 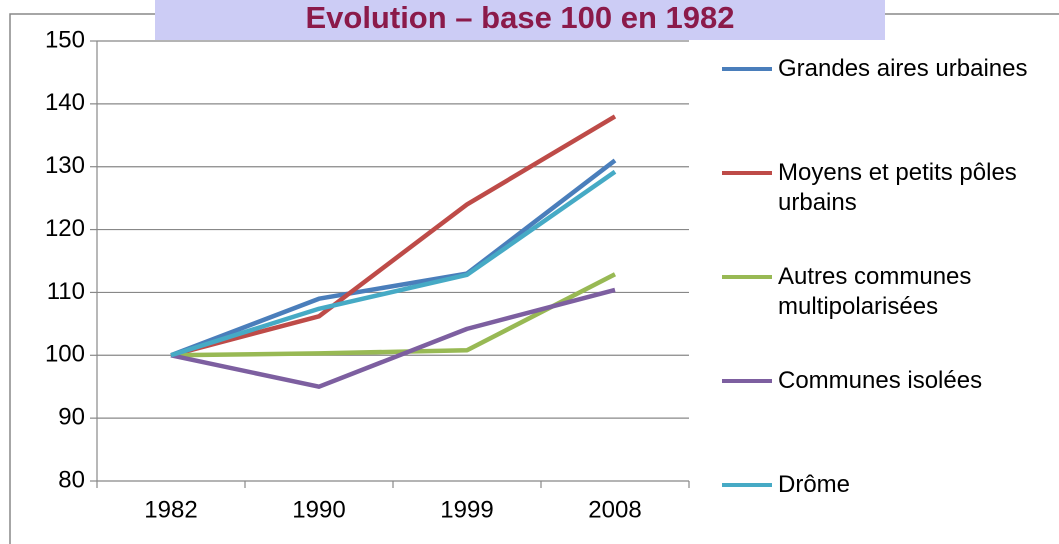 I want to click on legend-label: Autres communes multipolarisées, so click(x=875, y=291).